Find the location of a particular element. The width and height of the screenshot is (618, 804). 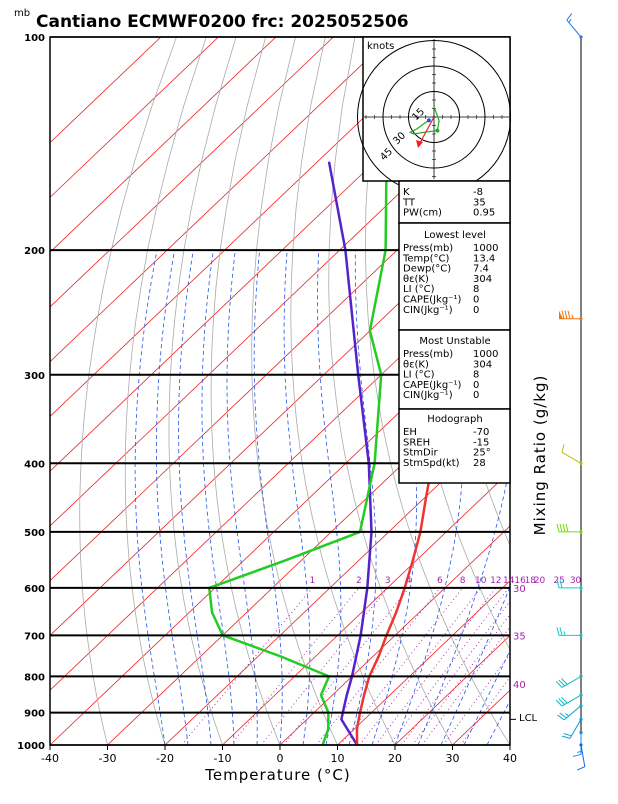

pressure-unit-label: mb is located at coordinates (22, 13).